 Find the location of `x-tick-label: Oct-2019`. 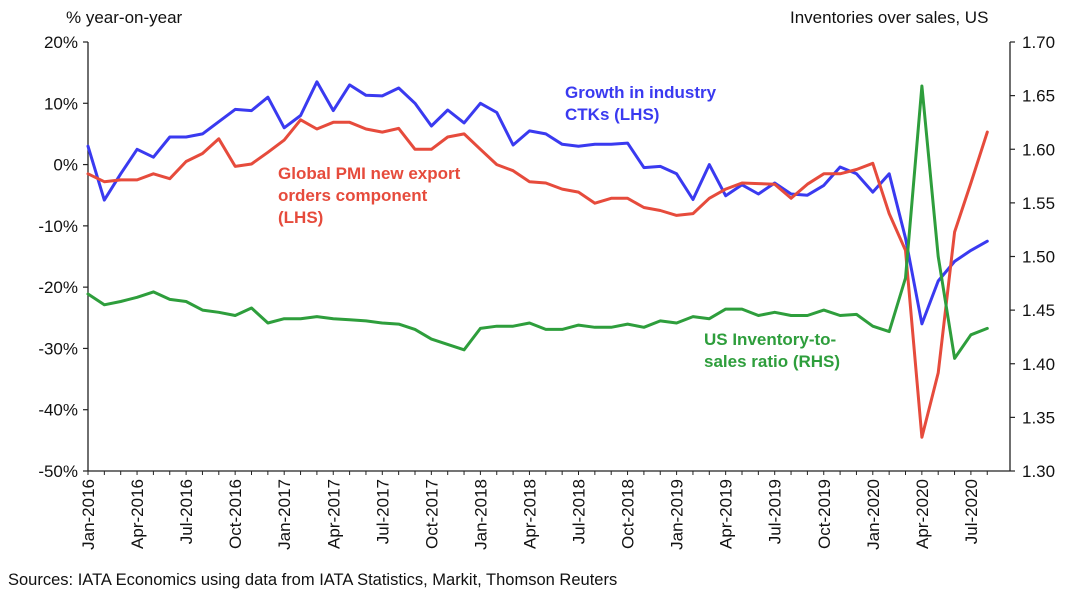

x-tick-label: Oct-2019 is located at coordinates (824, 514).